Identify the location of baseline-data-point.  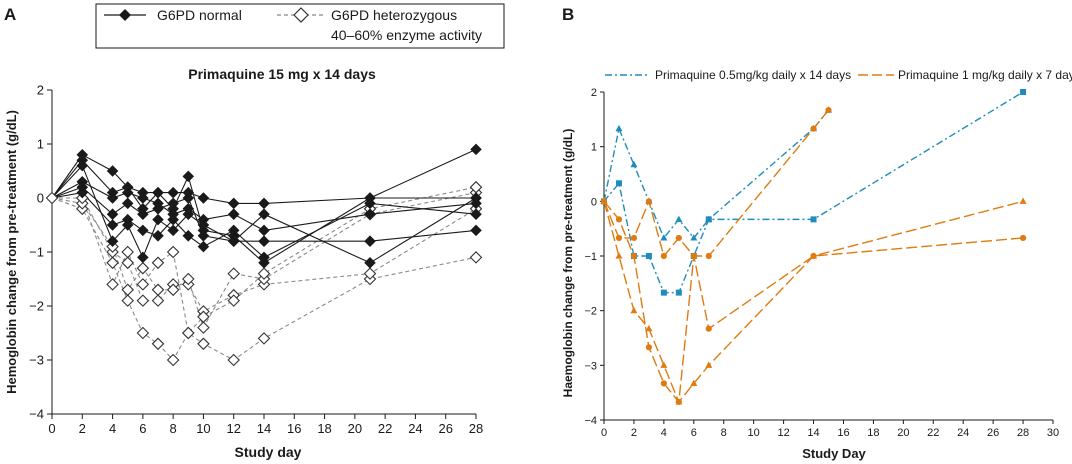
(52, 198).